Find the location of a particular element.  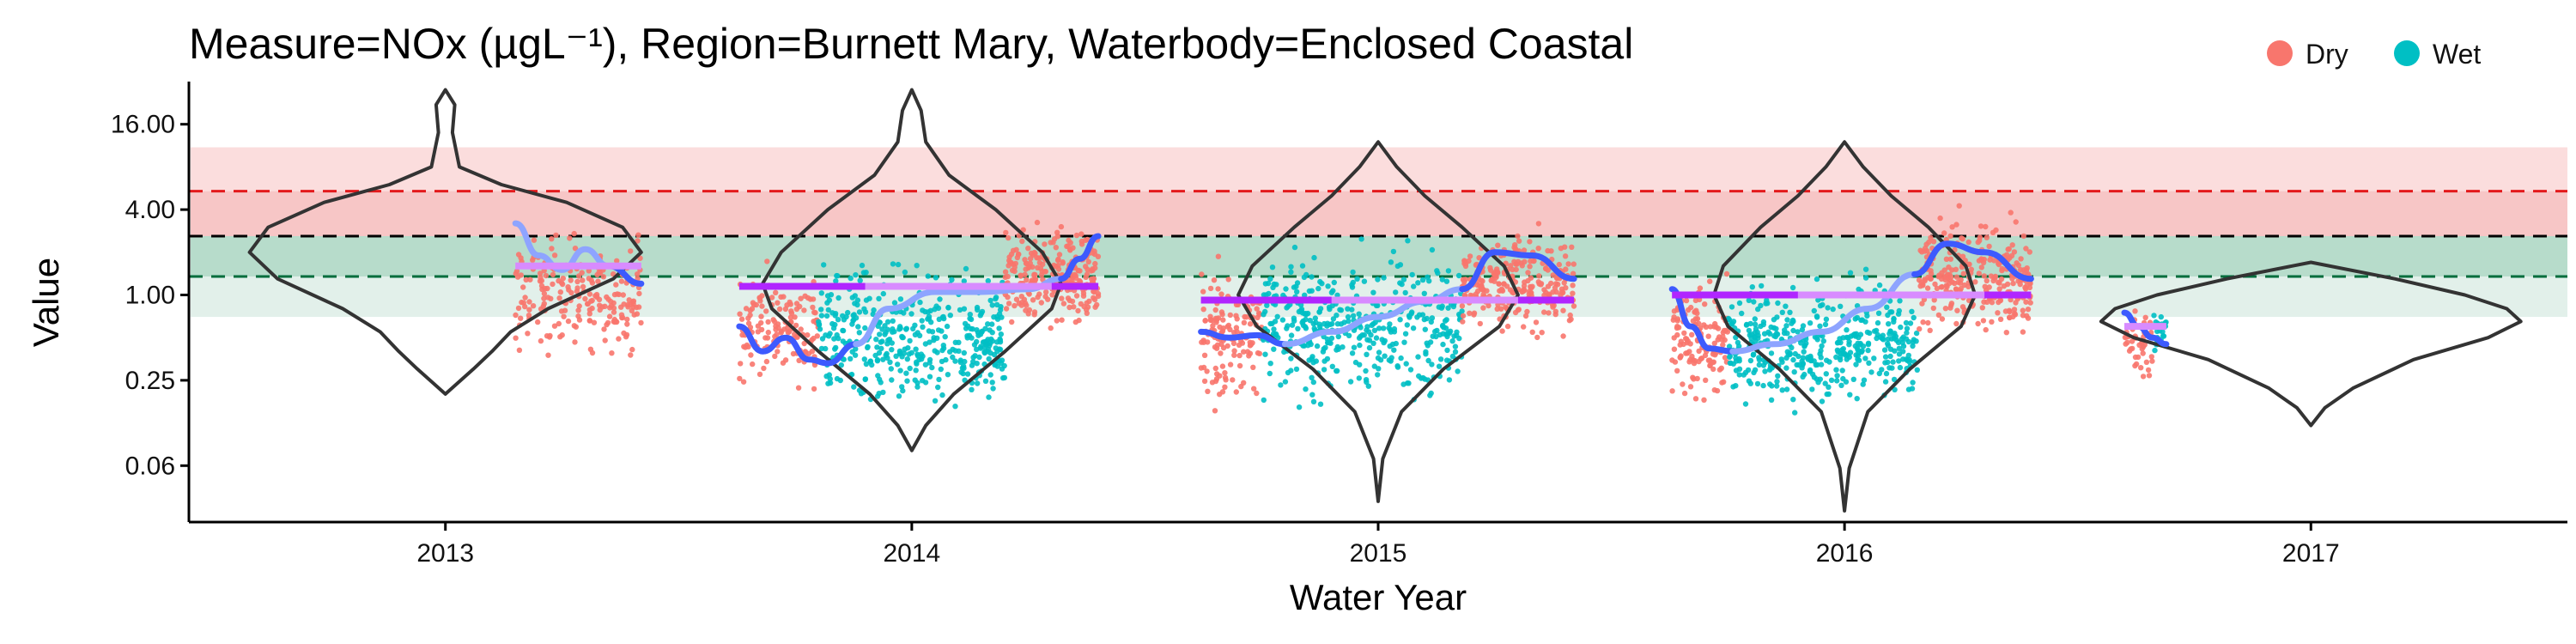

legend-label-dry: Dry is located at coordinates (2327, 55).